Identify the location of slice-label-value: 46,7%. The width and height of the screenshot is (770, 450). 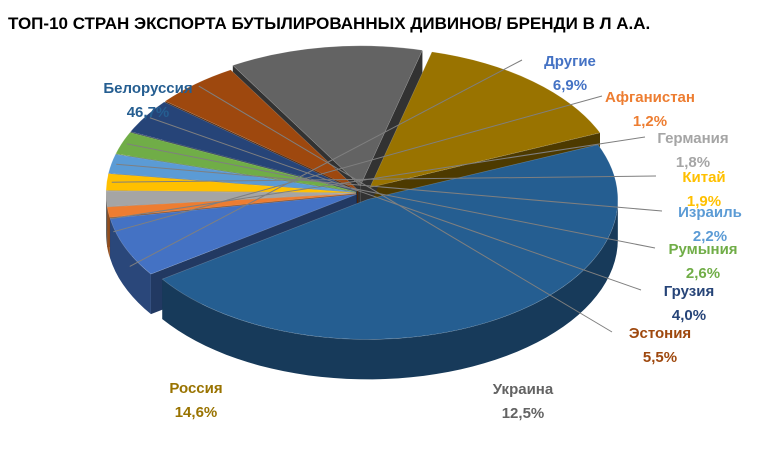
(148, 112).